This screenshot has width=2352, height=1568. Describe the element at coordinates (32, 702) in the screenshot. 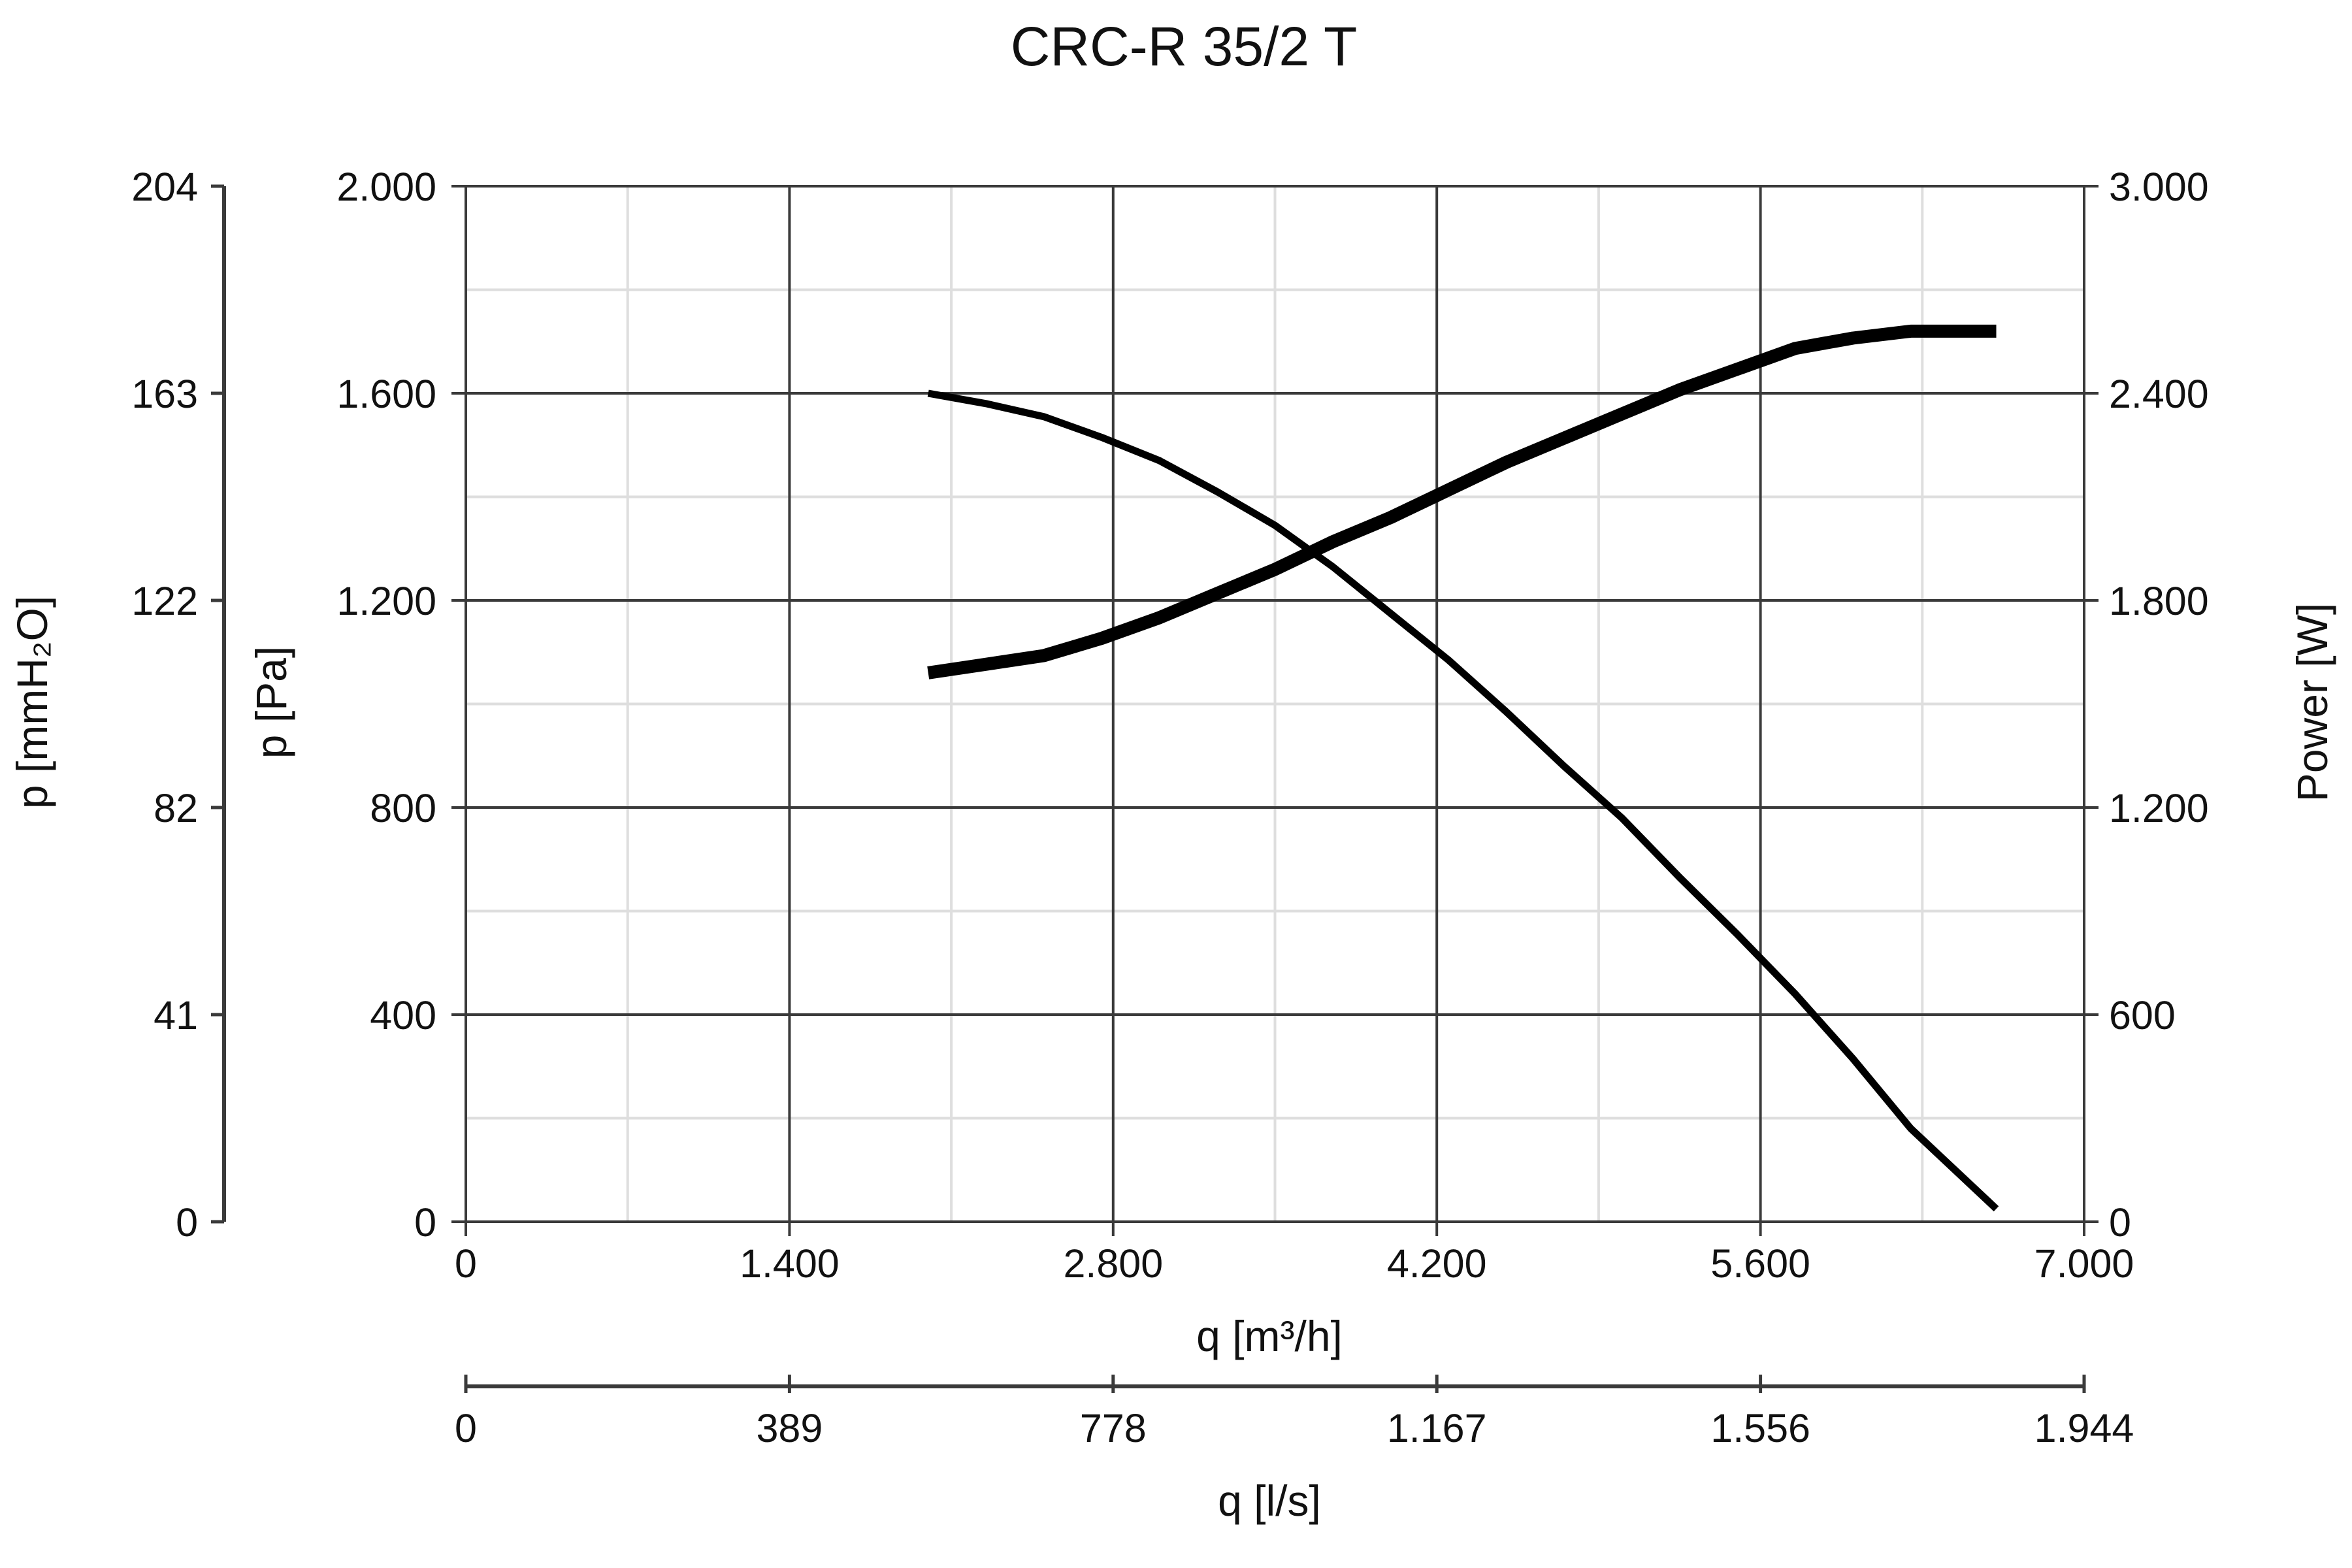

I see `y-left2-axis-title: p [mmH₂O]` at that location.